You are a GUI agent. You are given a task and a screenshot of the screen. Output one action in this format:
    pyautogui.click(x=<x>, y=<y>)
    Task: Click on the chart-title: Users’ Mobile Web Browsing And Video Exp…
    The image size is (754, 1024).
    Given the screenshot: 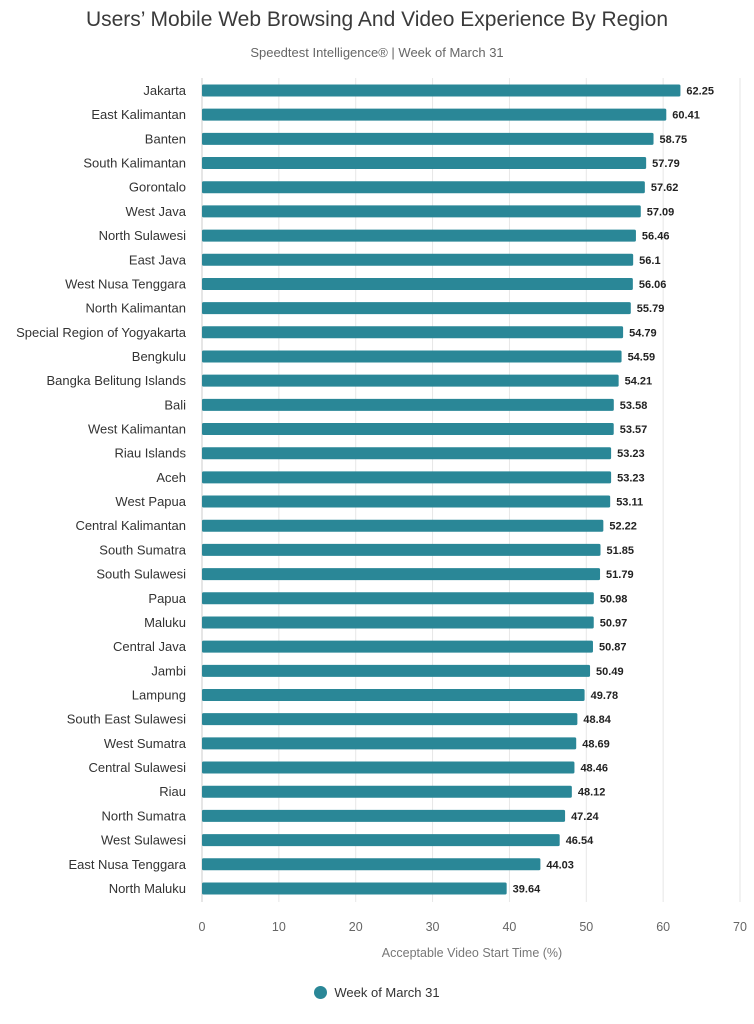 What is the action you would take?
    pyautogui.click(x=377, y=19)
    